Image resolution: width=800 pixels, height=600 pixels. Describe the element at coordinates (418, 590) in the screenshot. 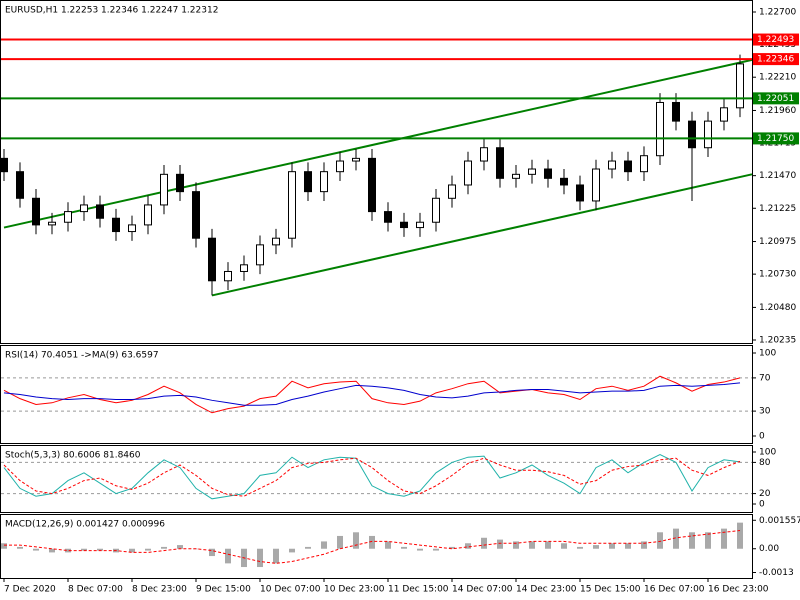

I see `x-tick-label: 11 Dec 15:00` at that location.